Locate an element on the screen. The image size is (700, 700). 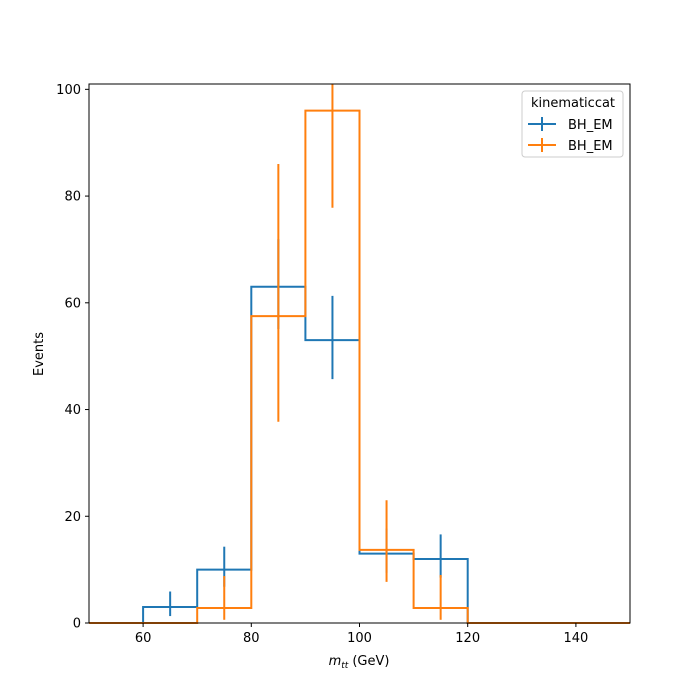
legend-entry-2: BH_EM is located at coordinates (570, 146).